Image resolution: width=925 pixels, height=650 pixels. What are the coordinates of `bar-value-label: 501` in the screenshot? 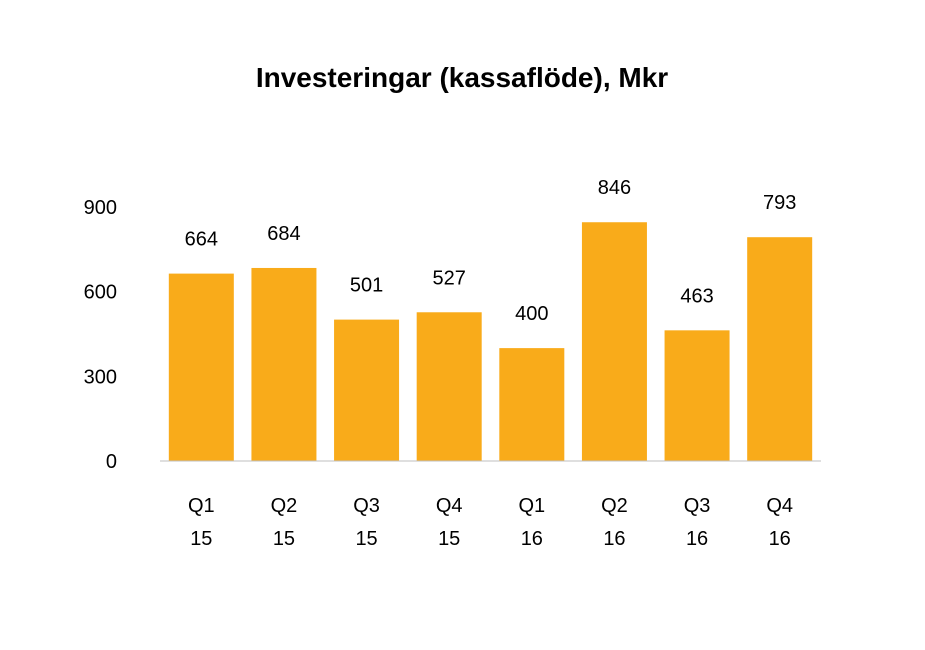 It's located at (366, 286).